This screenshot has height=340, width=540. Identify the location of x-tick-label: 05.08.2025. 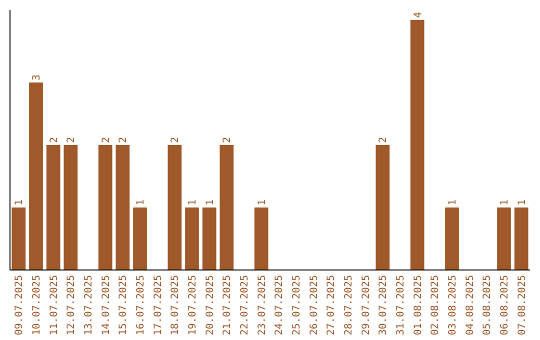
(488, 305).